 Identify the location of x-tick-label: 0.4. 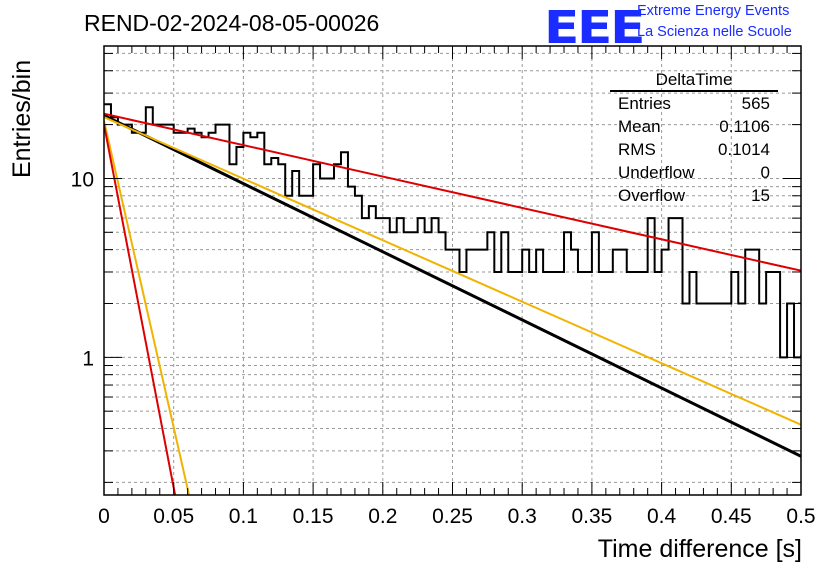
(662, 516).